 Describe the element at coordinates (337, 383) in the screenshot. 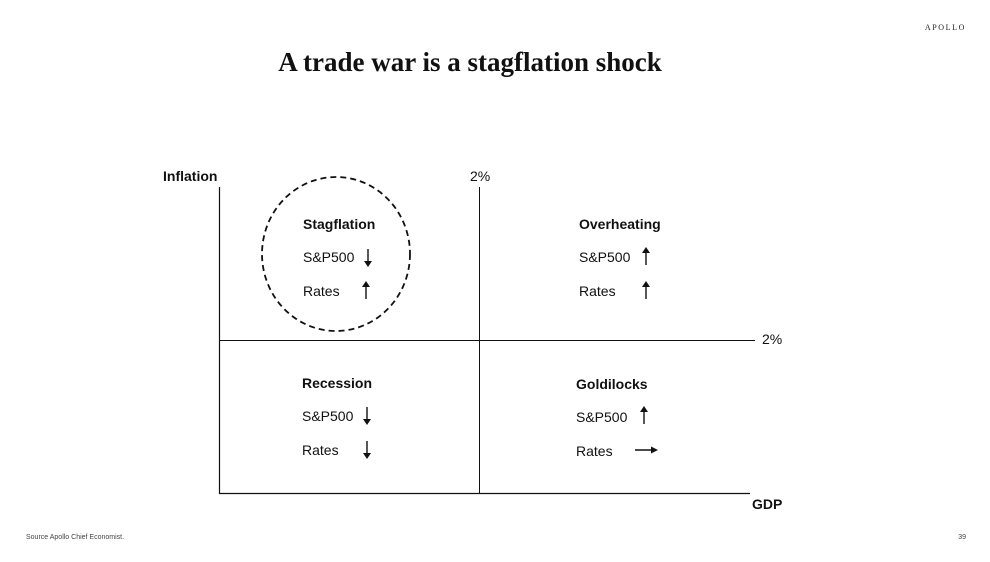

I see `recession-title: Recession` at that location.